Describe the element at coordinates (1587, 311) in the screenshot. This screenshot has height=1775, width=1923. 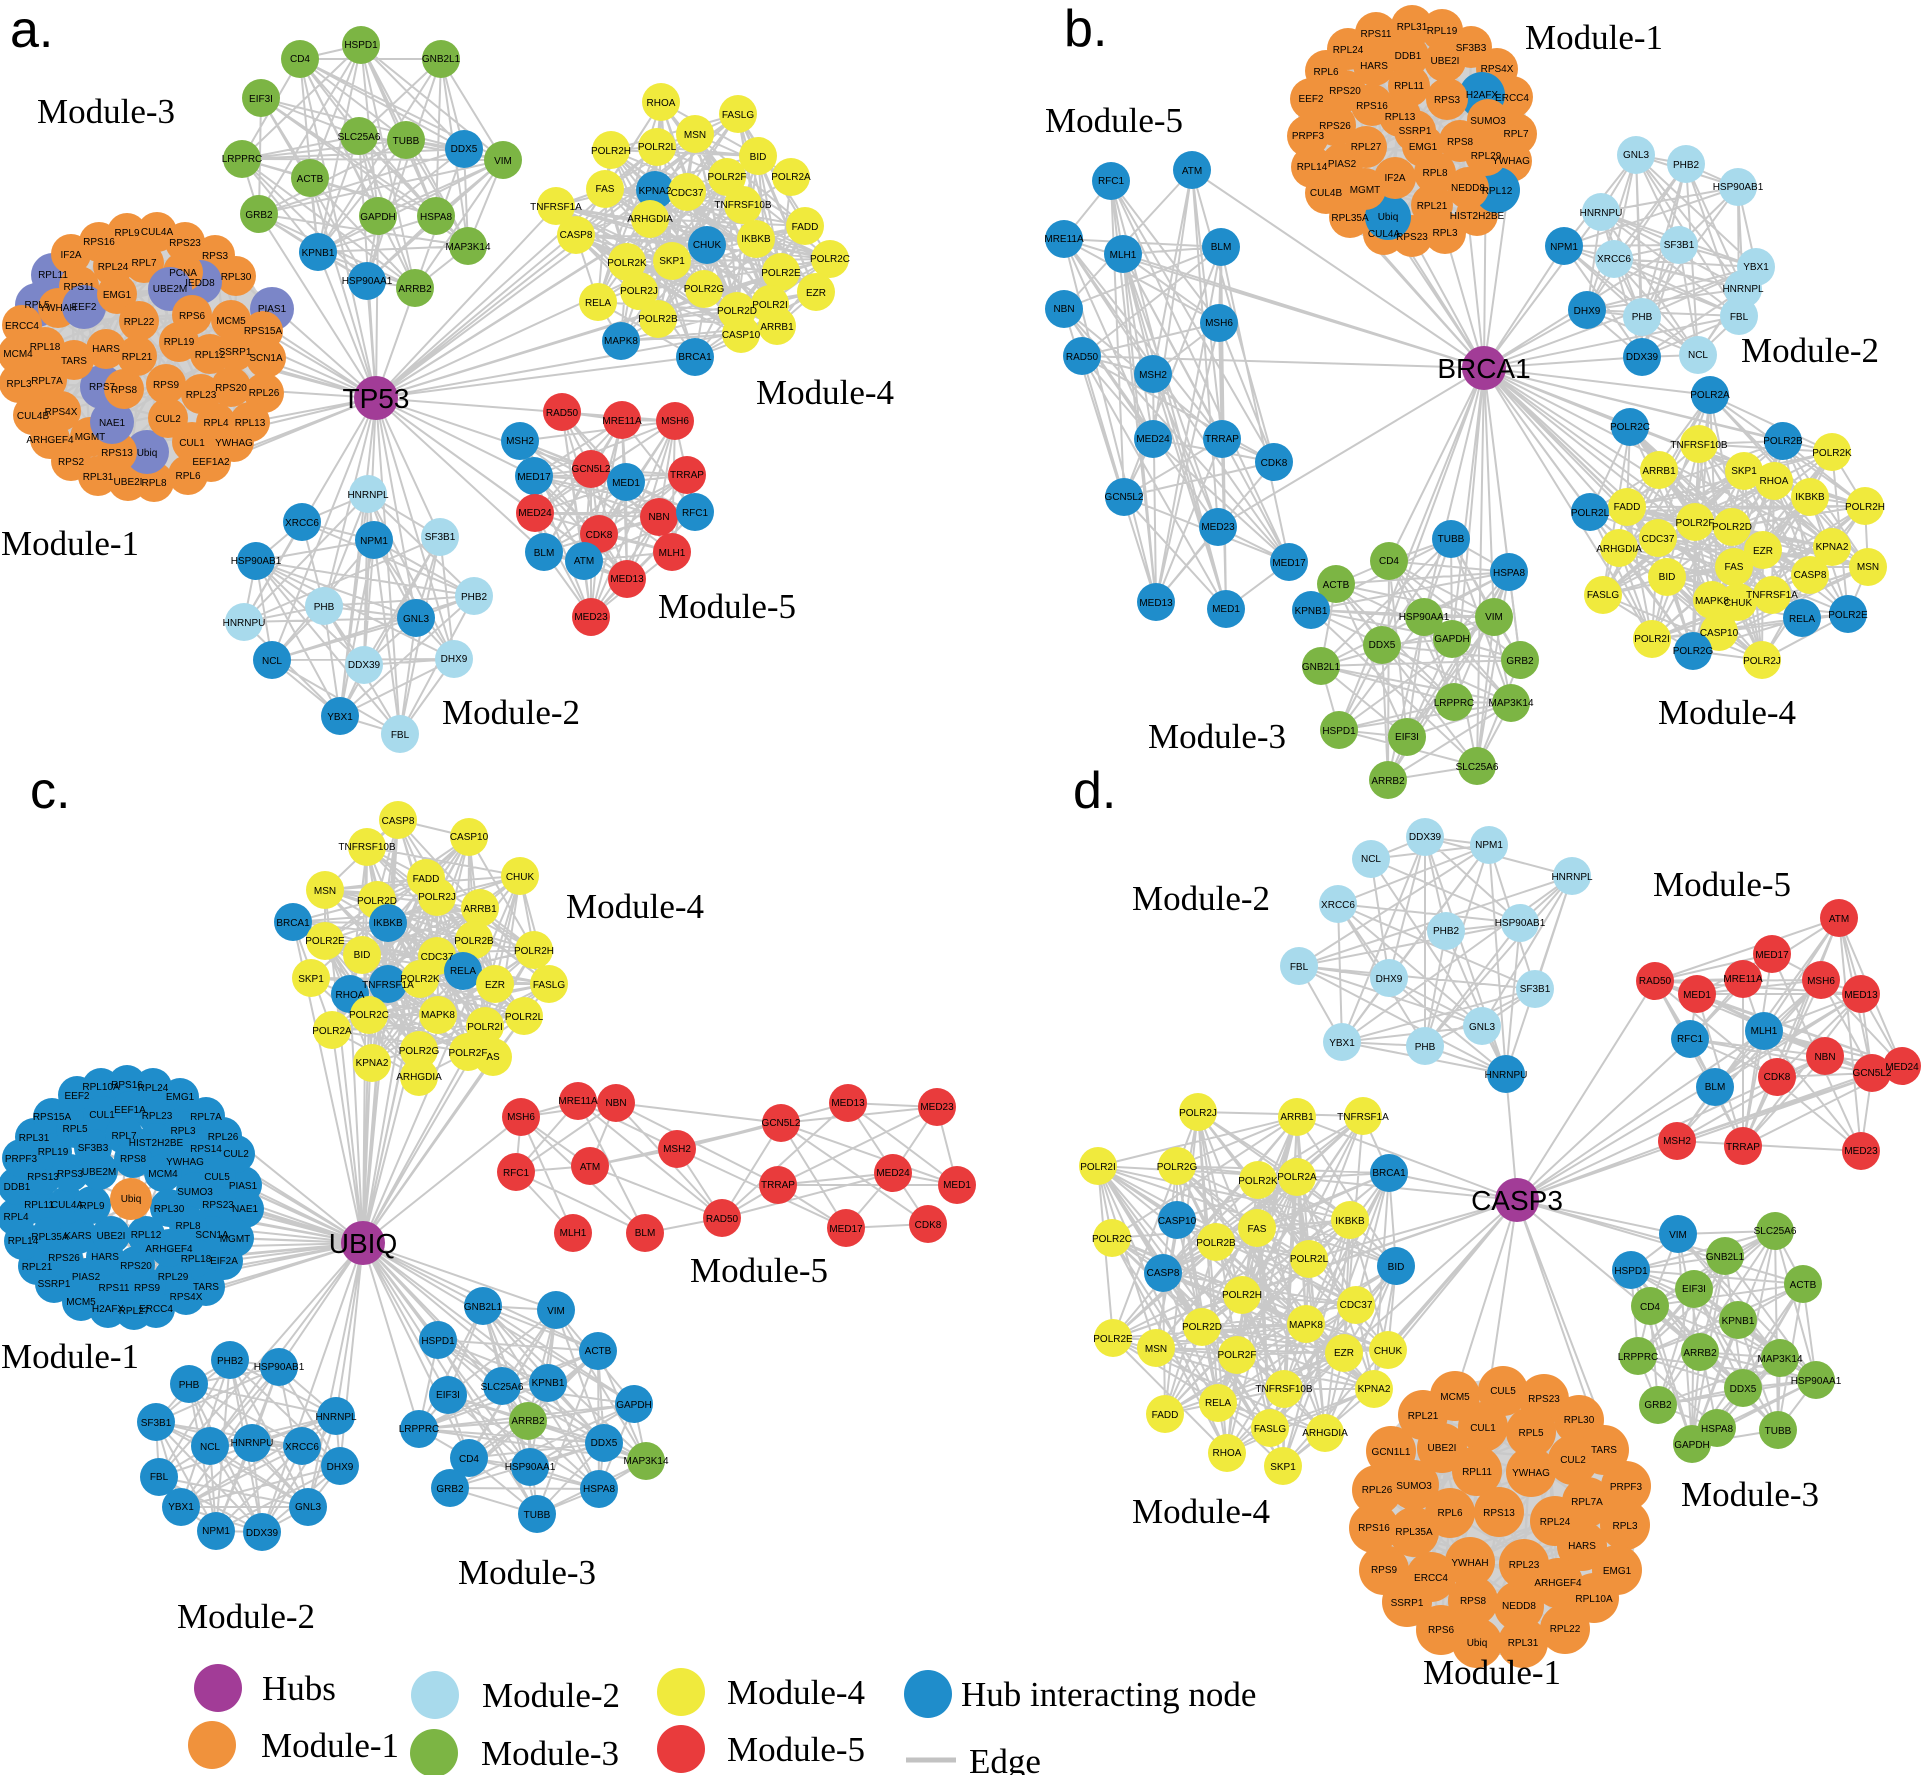
I see `svg-text: DHX9` at that location.